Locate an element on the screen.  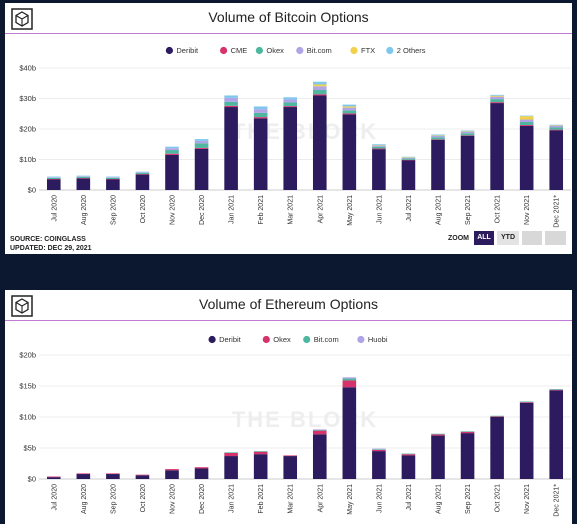
zoom-label: ZOOM is located at coordinates (458, 238).